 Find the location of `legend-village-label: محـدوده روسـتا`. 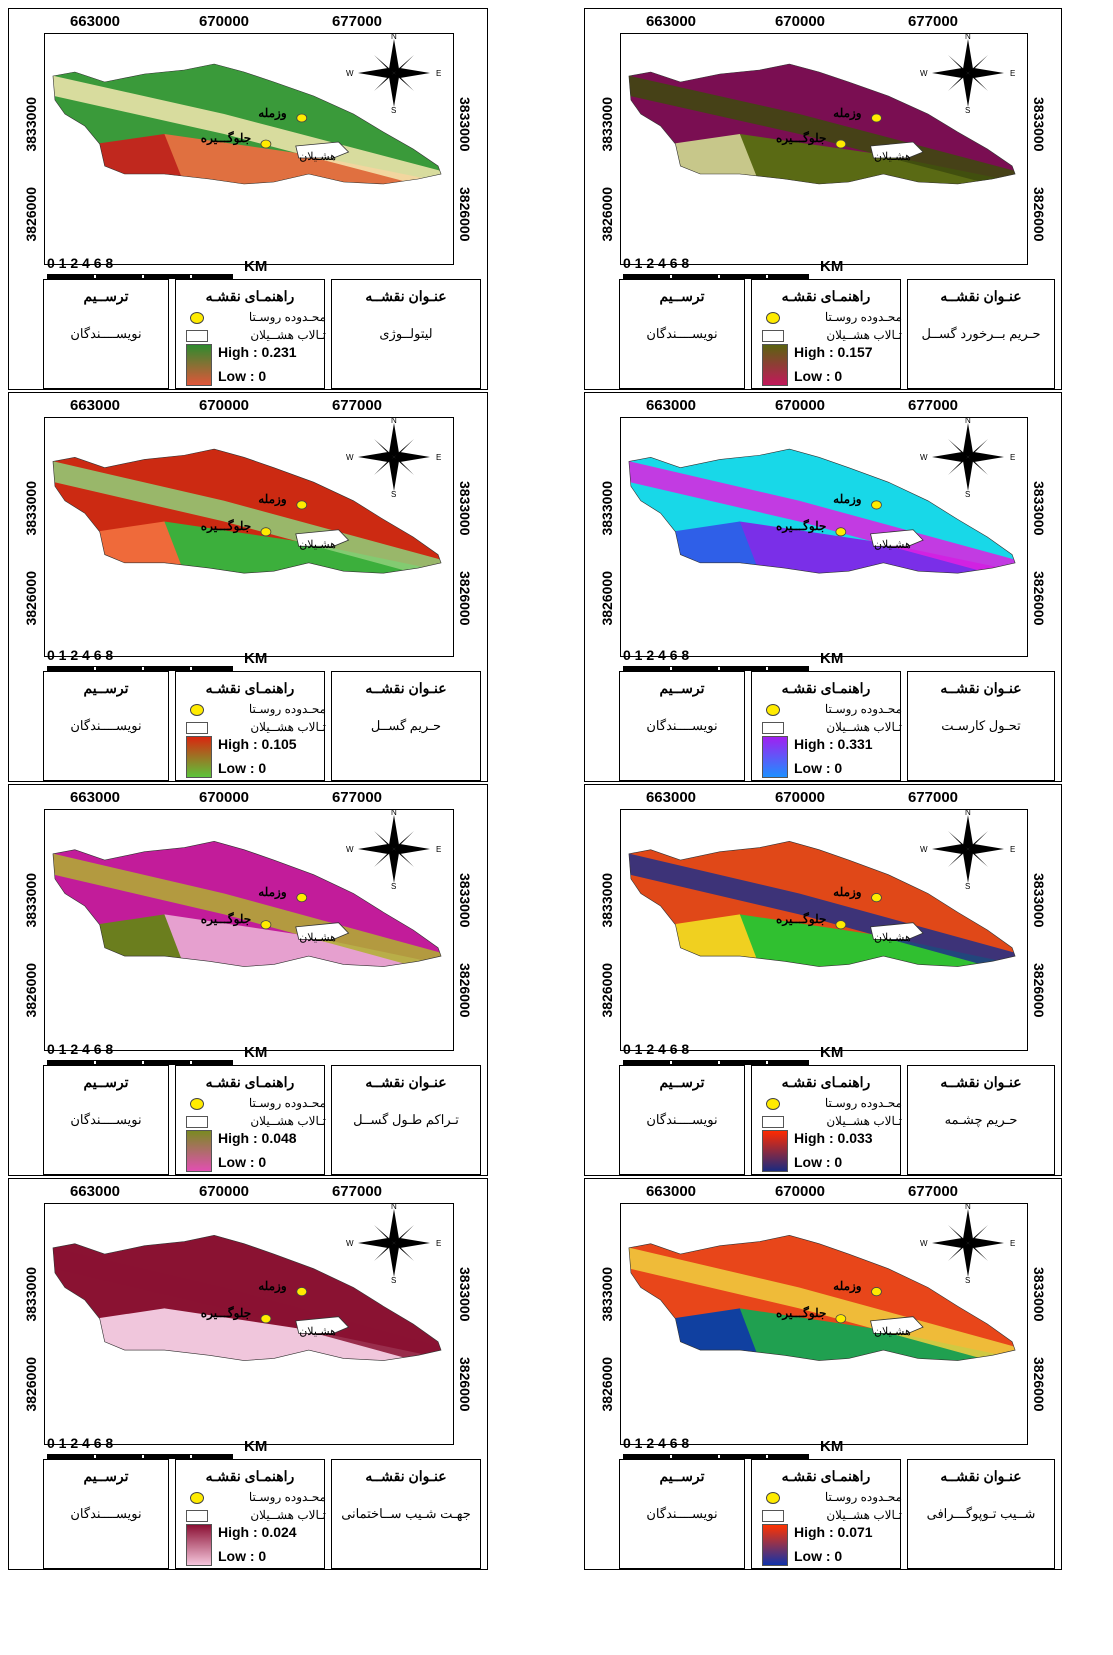

legend-village-label: محـدوده روسـتا is located at coordinates (287, 1497).